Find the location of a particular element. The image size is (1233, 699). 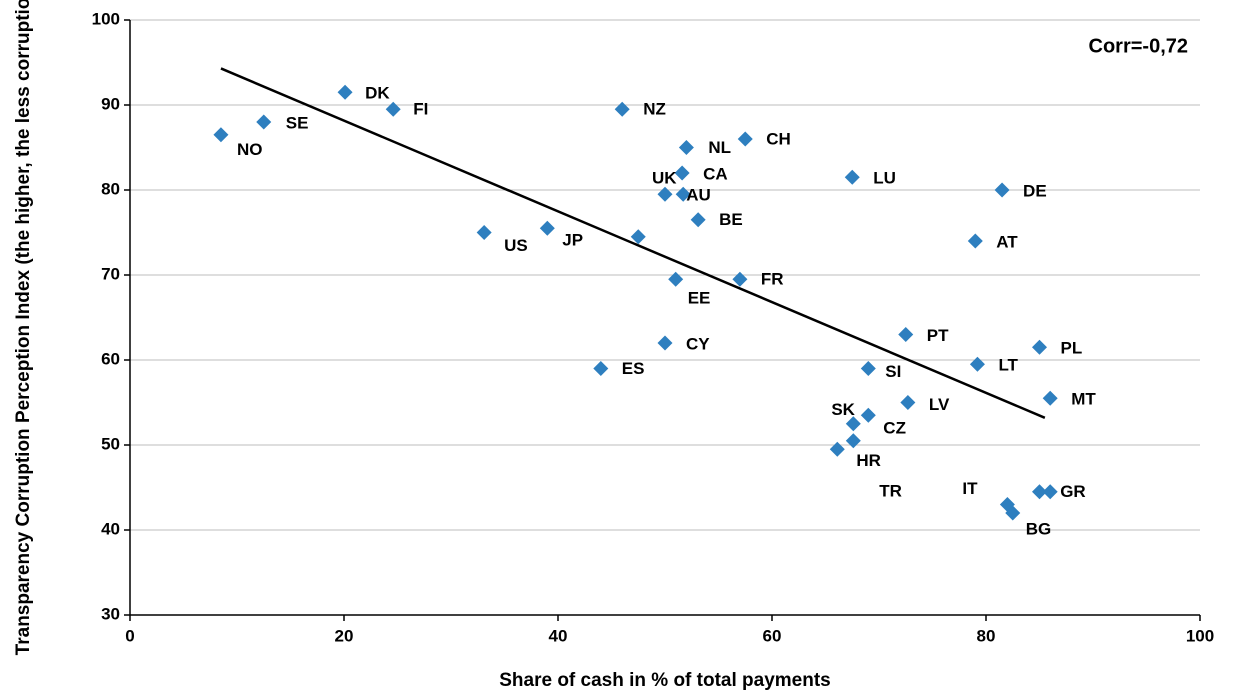

y-tick-label: 60 is located at coordinates (110, 358).